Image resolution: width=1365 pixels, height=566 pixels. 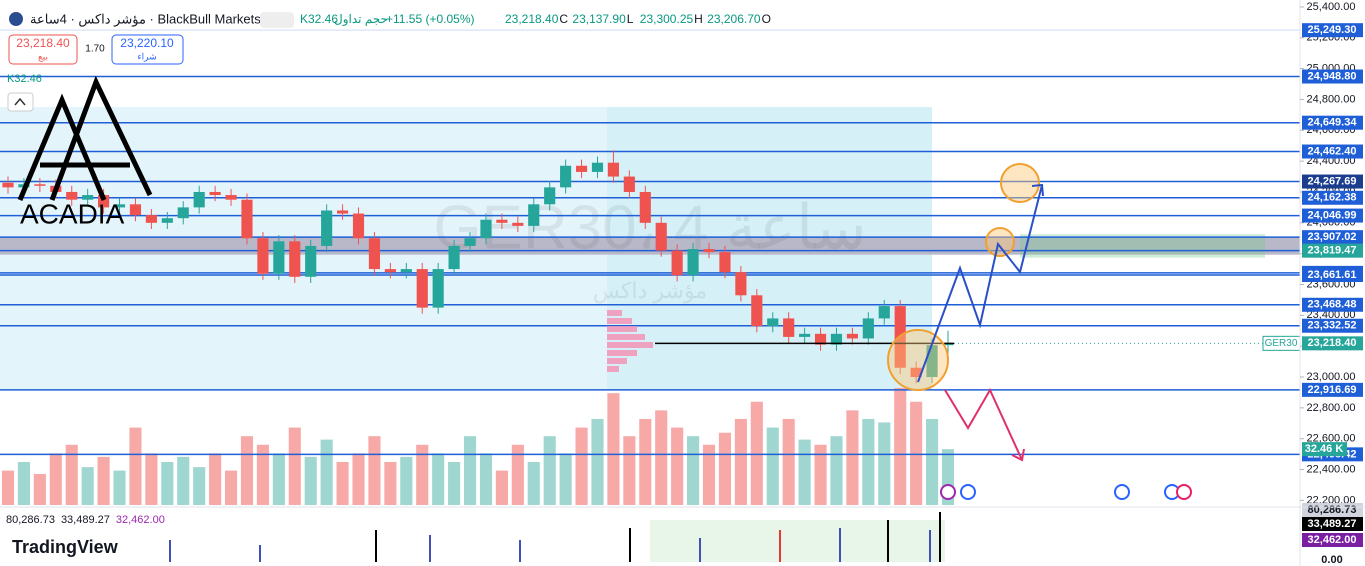 What do you see at coordinates (532, 19) in the screenshot?
I see `ohlc-value: 23,218.40` at bounding box center [532, 19].